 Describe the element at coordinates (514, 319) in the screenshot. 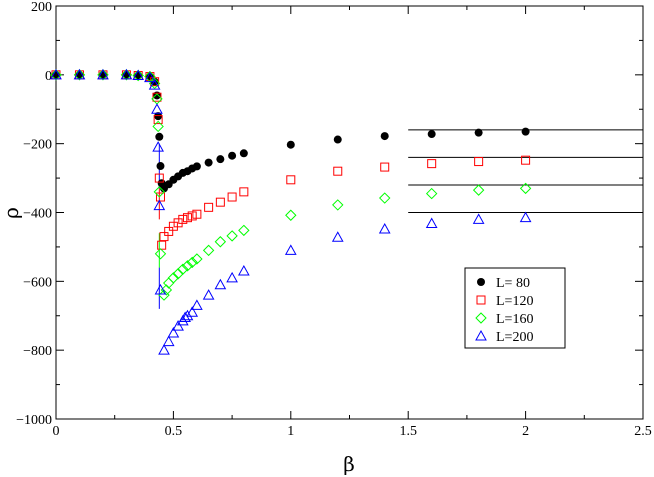

I see `legend-label: L=160` at that location.